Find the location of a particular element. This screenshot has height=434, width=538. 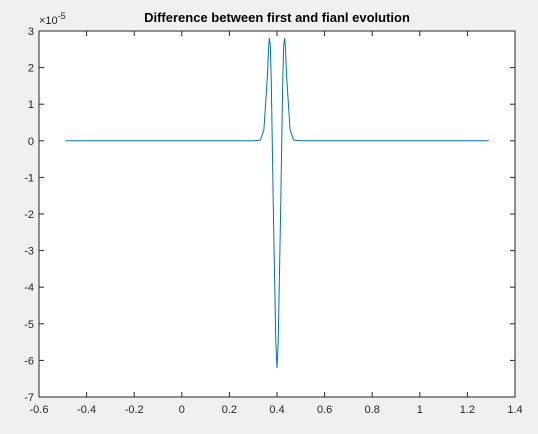

x-tick-label: -0.4 is located at coordinates (86, 410).